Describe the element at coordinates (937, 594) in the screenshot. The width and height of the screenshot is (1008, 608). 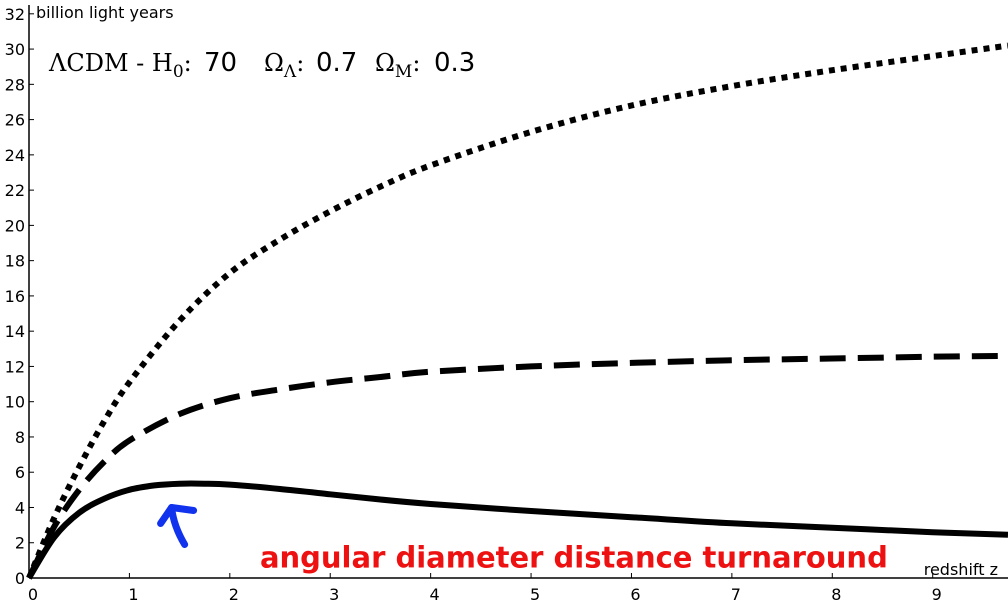
I see `x-tick-label: 9` at that location.